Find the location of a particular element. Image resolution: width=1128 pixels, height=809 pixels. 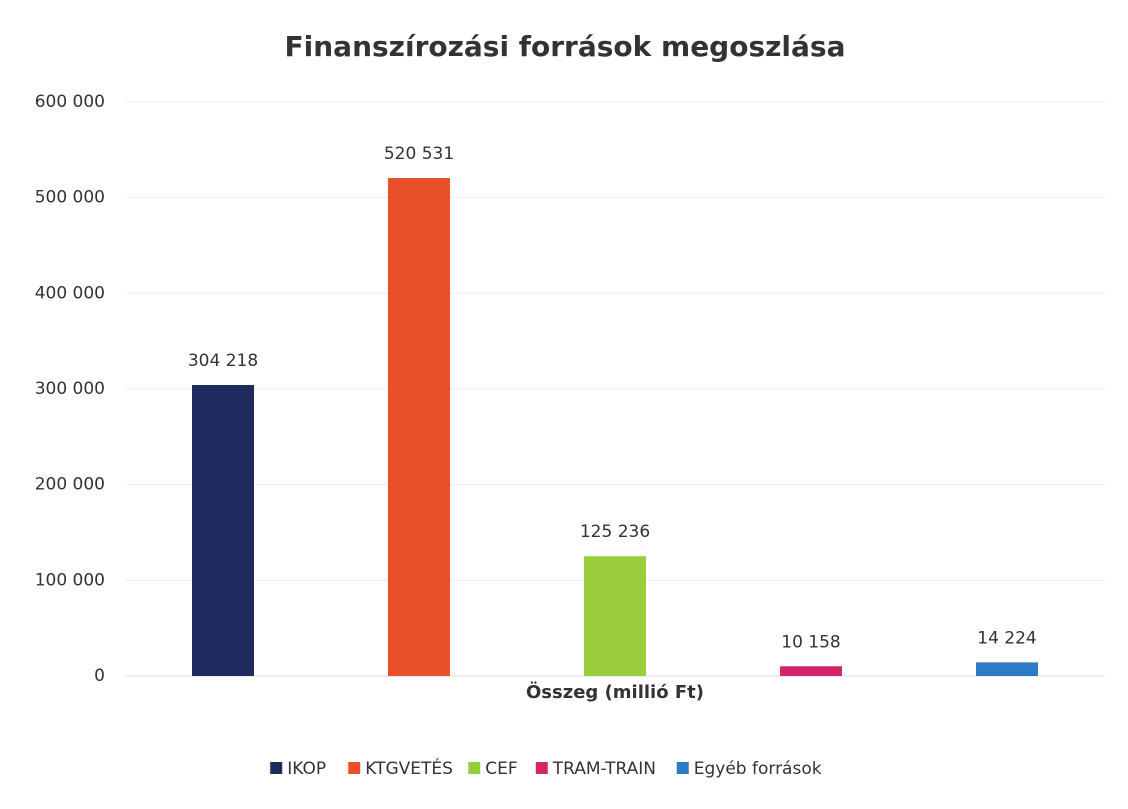

legend-label: CEF is located at coordinates (501, 769).